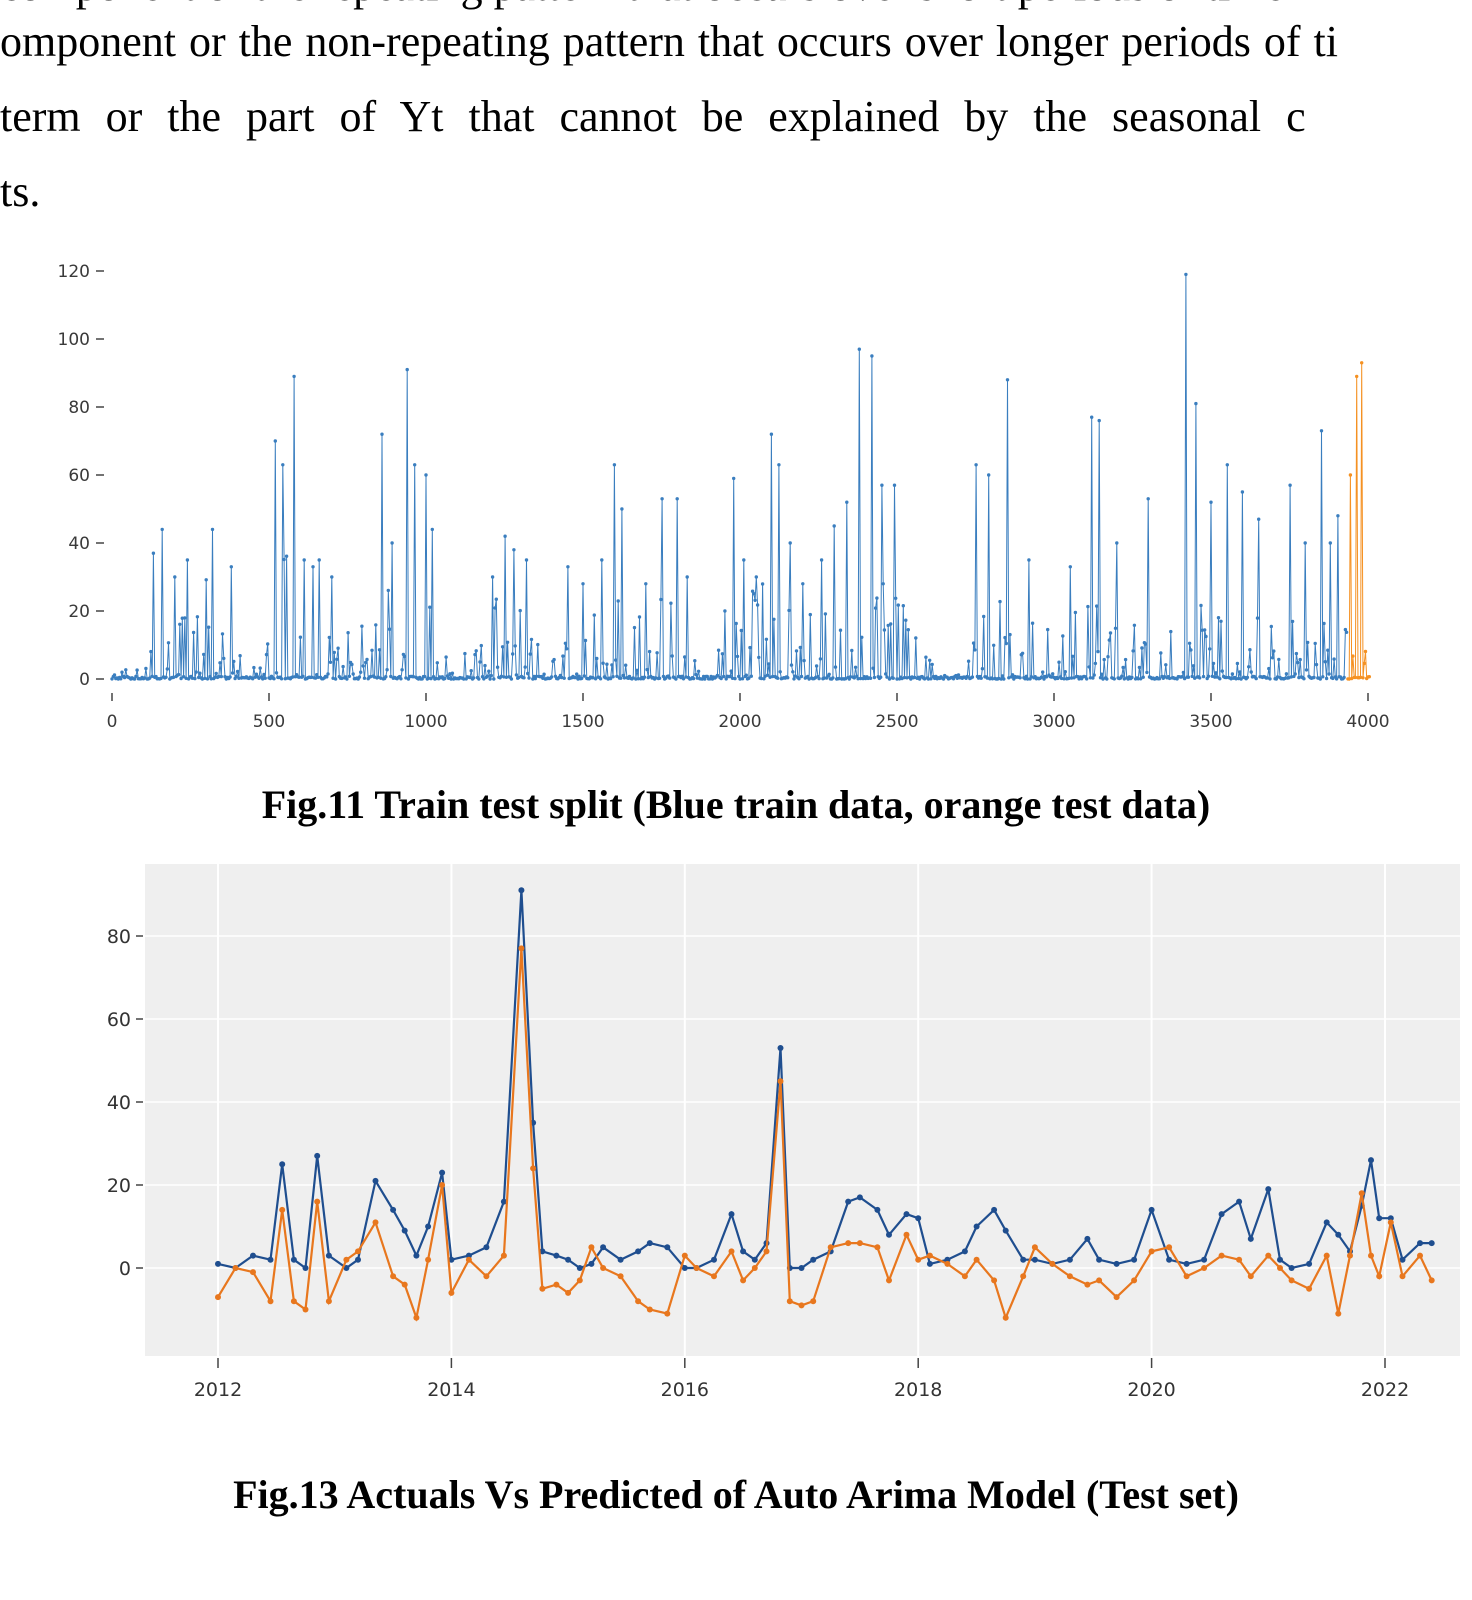 Image resolution: width=1472 pixels, height=1600 pixels. Describe the element at coordinates (74, 340) in the screenshot. I see `svg-text: 100` at that location.